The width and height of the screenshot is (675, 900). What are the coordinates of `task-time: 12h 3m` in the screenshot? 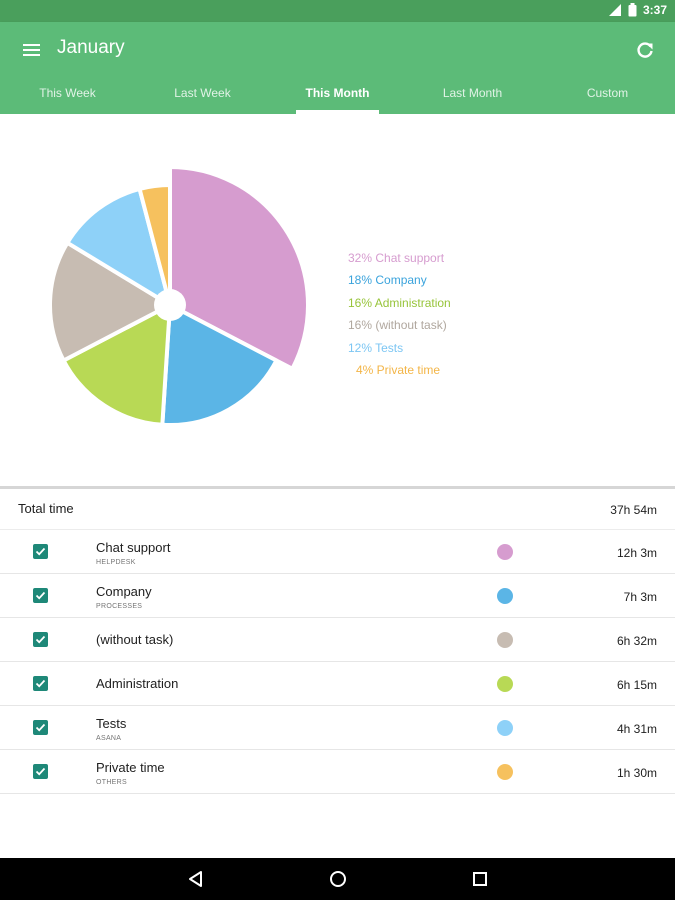 It's located at (636, 553).